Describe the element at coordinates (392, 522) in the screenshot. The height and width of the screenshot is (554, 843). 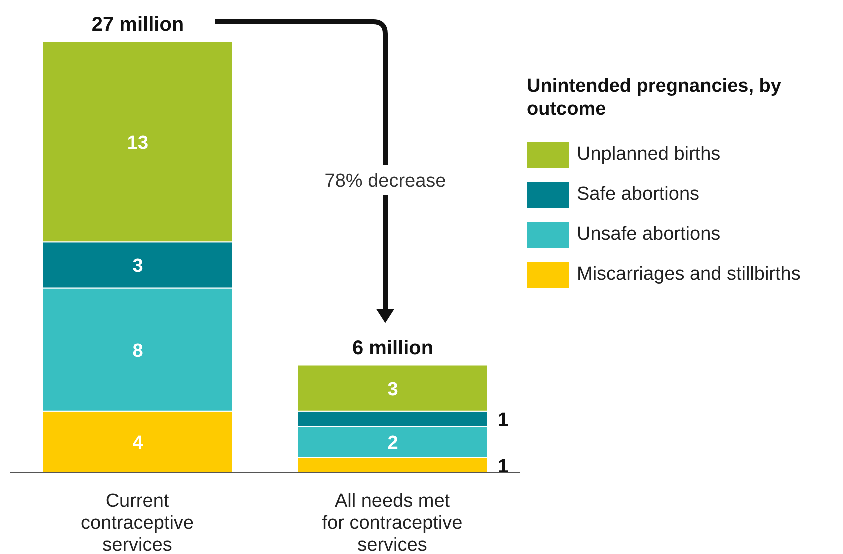
I see `x-tick-label: All needs met for contraceptive services` at that location.